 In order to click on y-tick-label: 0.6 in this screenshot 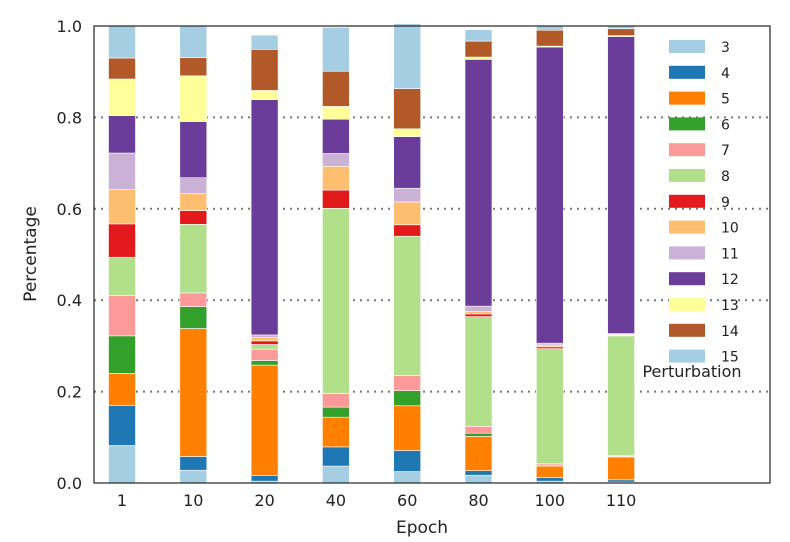, I will do `click(69, 209)`.